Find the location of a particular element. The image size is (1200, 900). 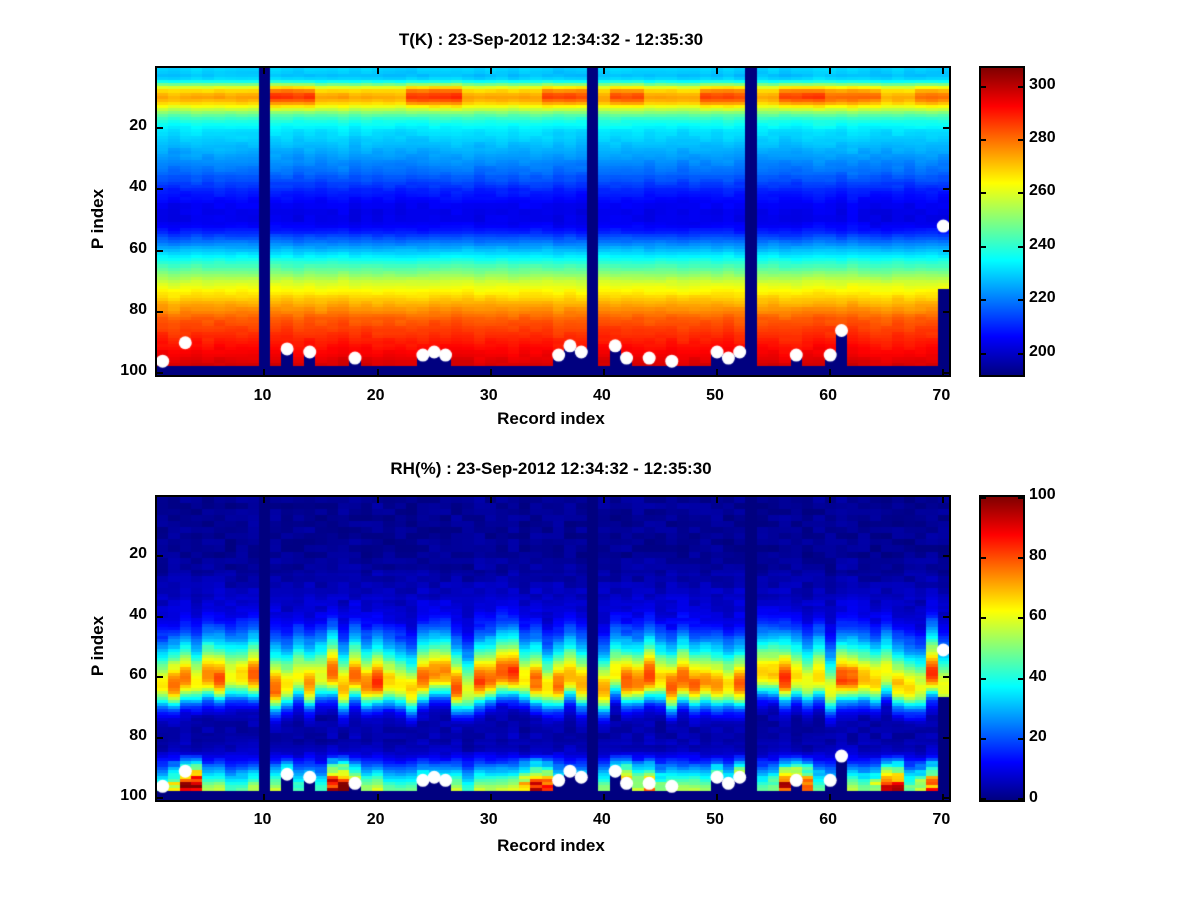

colorbar-tick-label: 0 is located at coordinates (1033, 797).